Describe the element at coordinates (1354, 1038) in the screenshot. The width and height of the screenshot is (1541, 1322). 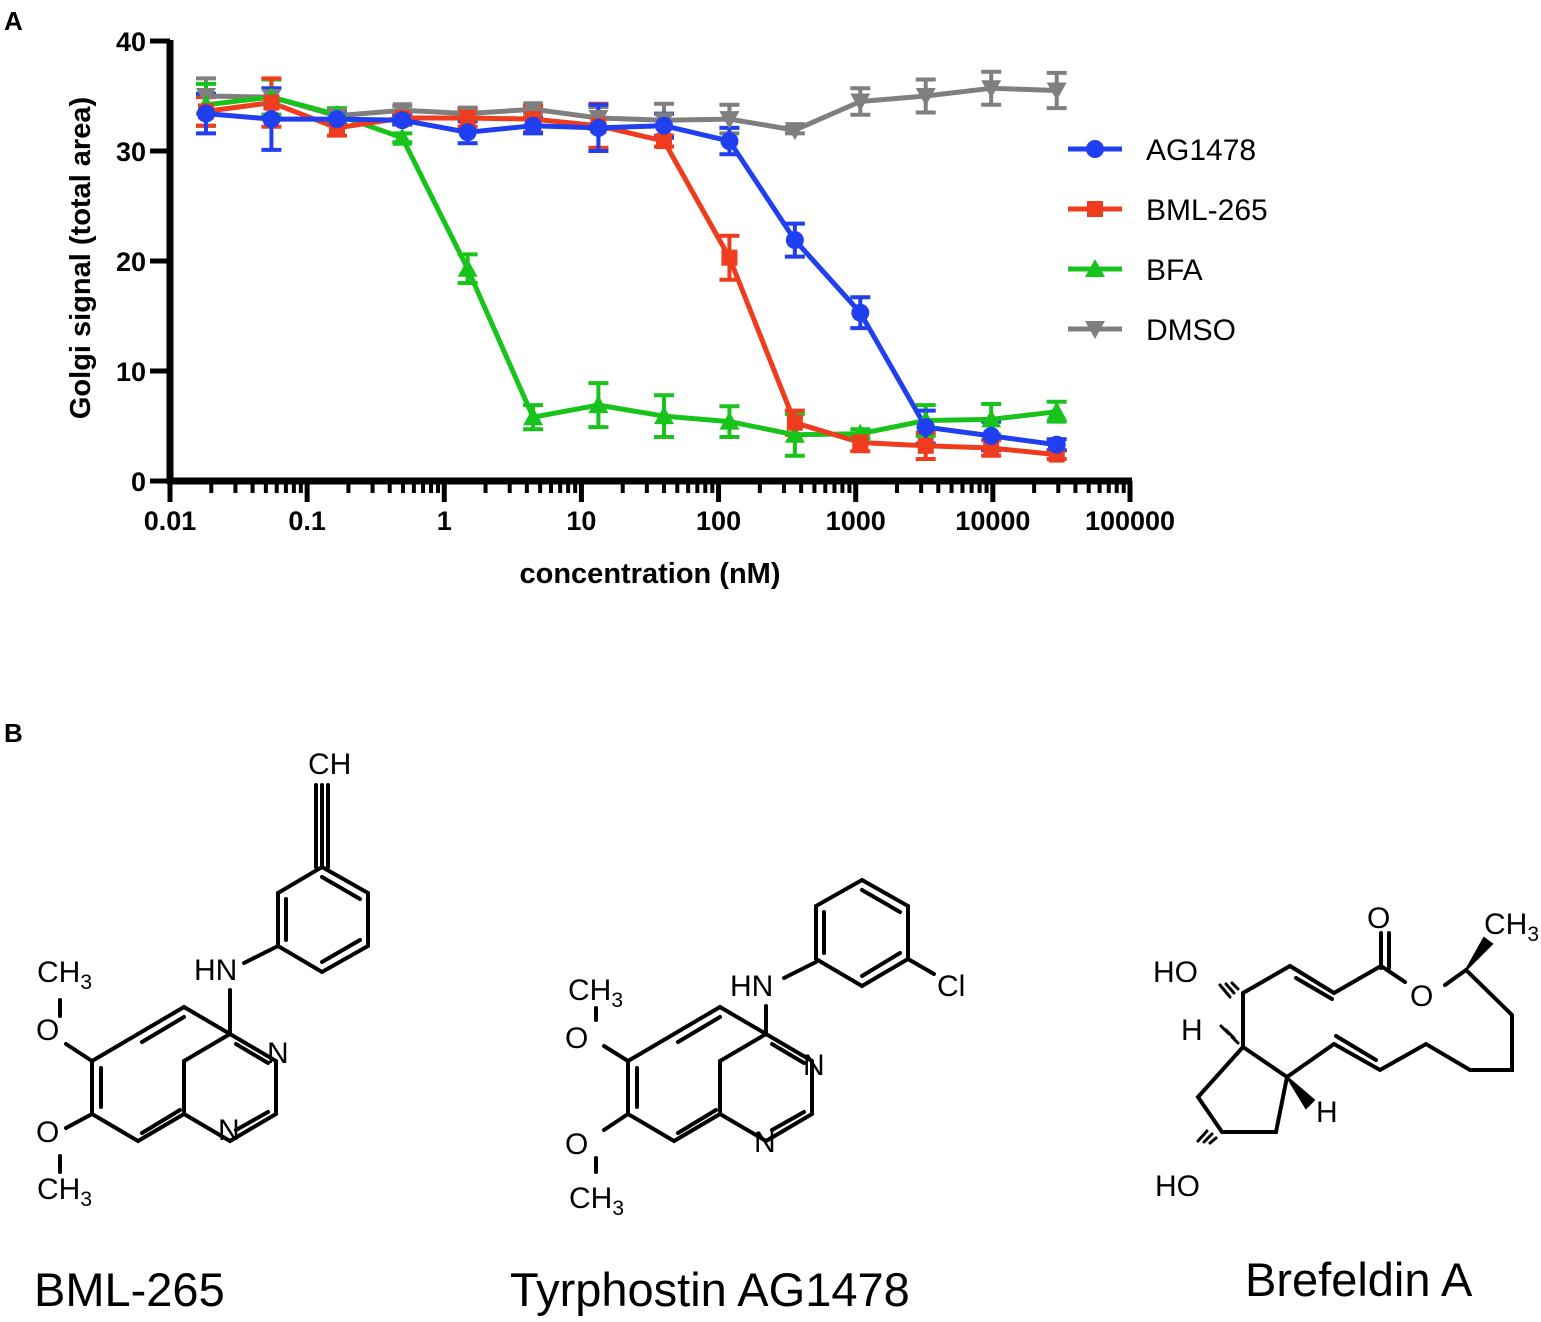
I see `structure-brefeldin-a` at that location.